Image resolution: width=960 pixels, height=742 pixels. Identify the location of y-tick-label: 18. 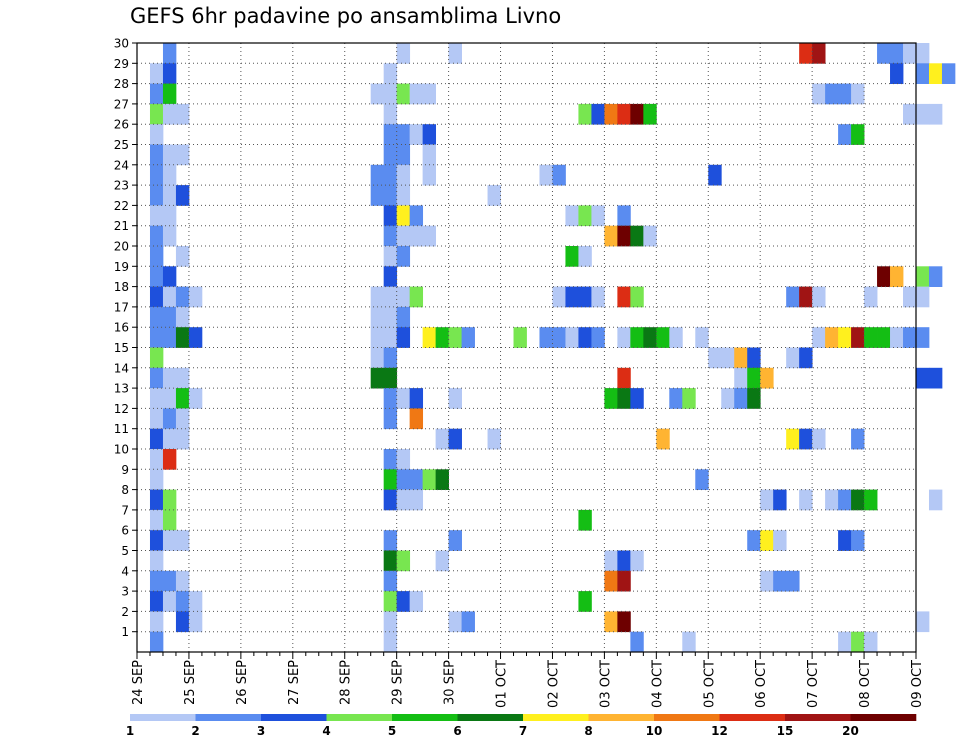
(121, 287).